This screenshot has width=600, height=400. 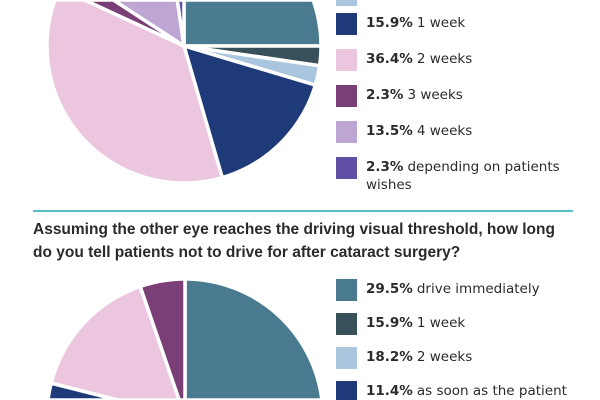 I want to click on legend-label: 4 weeks, so click(x=444, y=131).